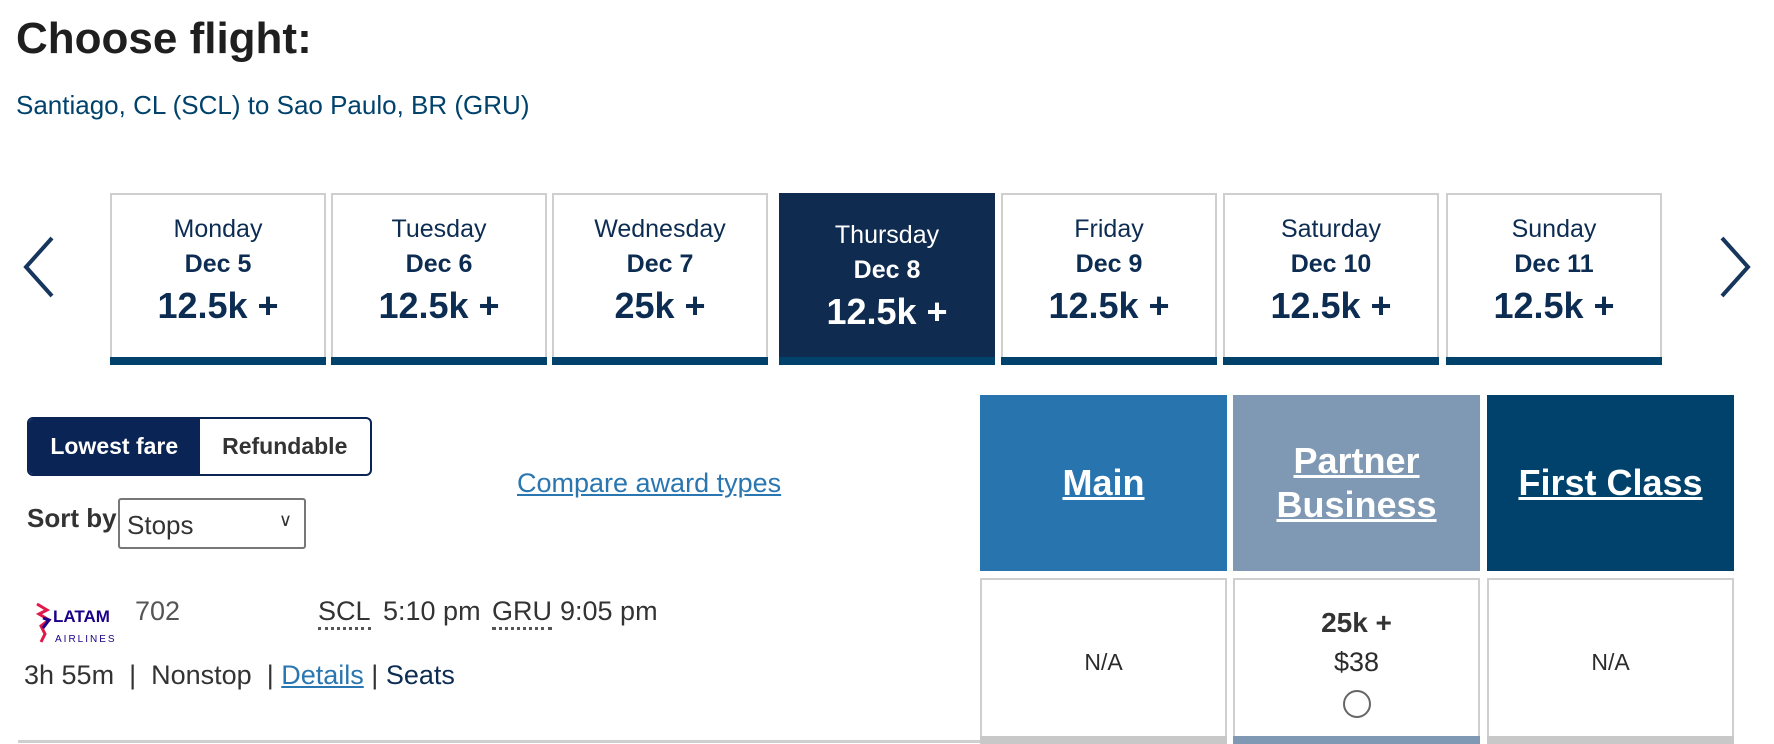 This screenshot has width=1774, height=744. I want to click on flight-summary: 3h 55m | Nonstop | Details | Seats, so click(239, 675).